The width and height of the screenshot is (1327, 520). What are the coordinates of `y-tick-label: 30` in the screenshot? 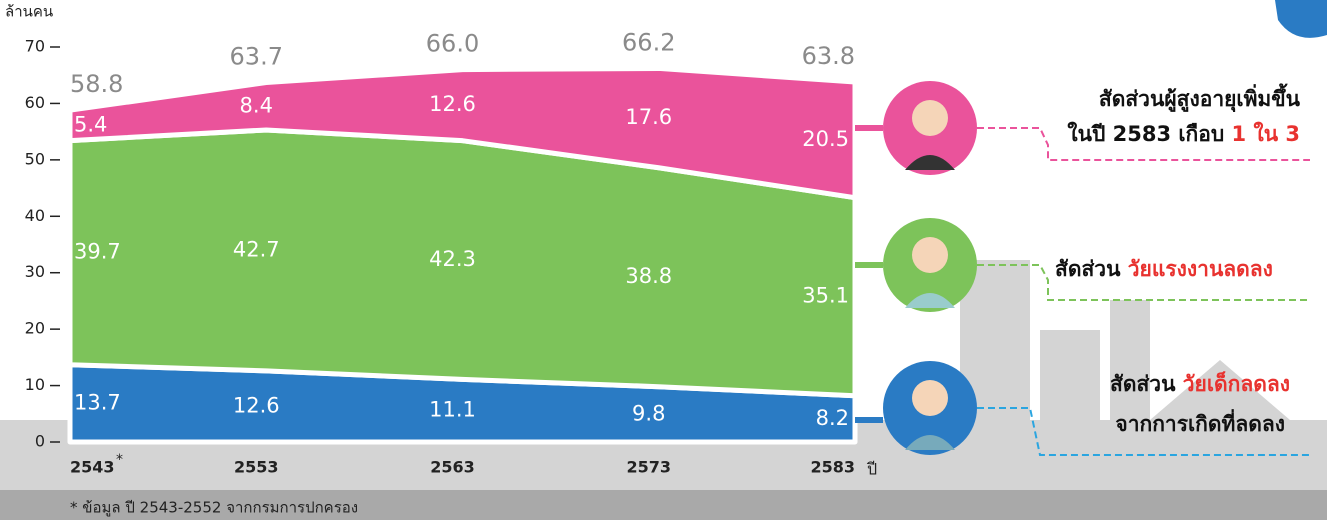 It's located at (35, 271).